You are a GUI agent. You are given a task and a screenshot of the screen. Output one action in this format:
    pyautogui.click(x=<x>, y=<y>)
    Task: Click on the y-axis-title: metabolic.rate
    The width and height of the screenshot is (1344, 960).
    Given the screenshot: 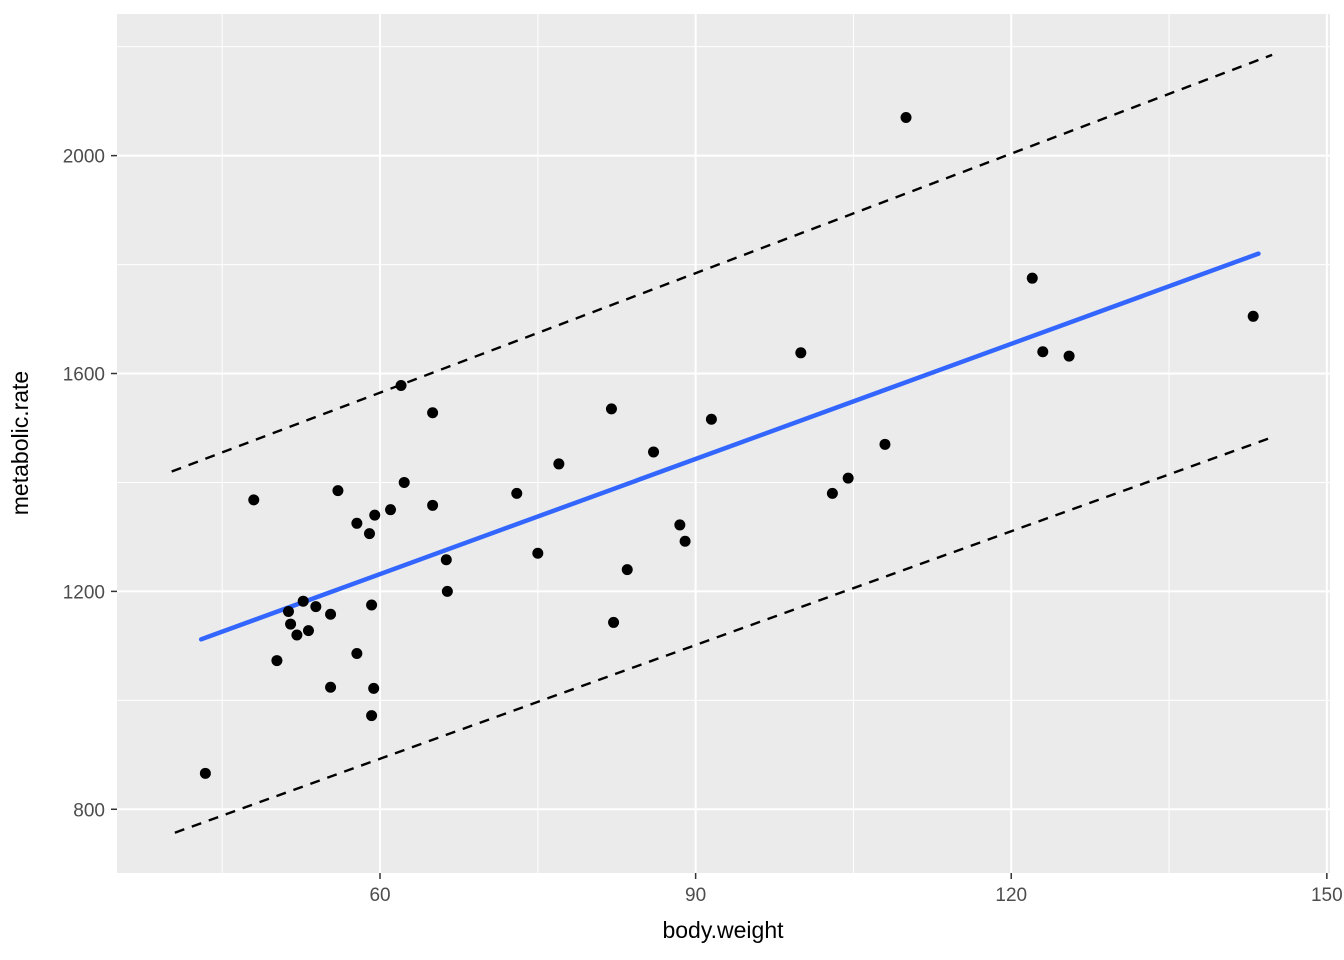 What is the action you would take?
    pyautogui.click(x=20, y=443)
    